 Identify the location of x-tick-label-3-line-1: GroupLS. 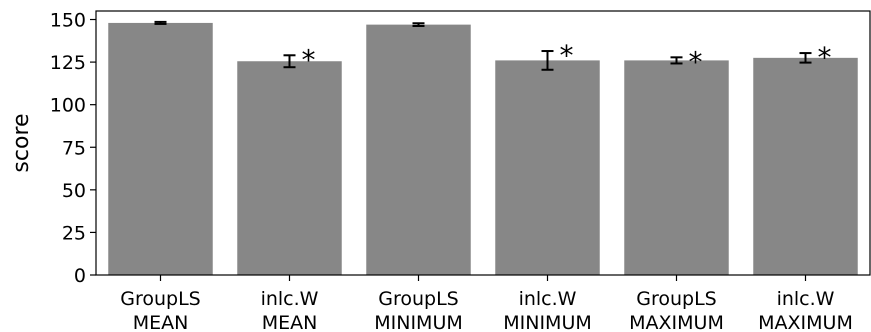
(418, 299).